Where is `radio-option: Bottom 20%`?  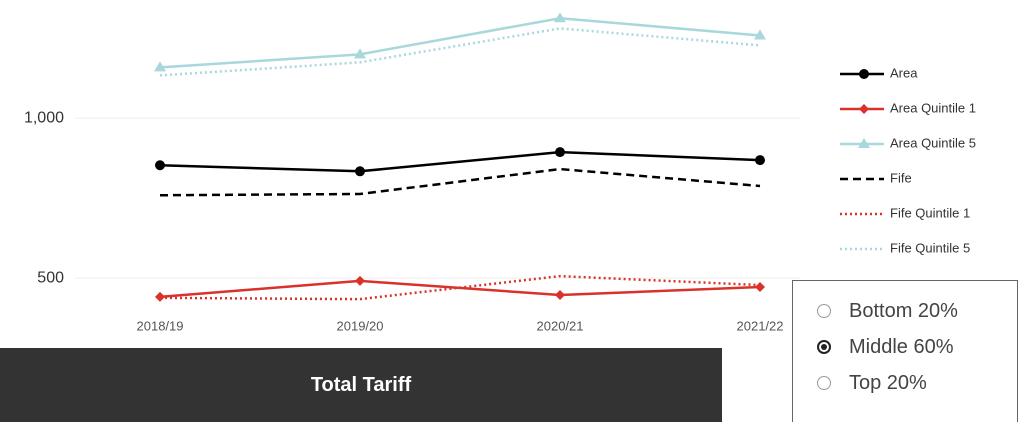
radio-option: Bottom 20% is located at coordinates (905, 311).